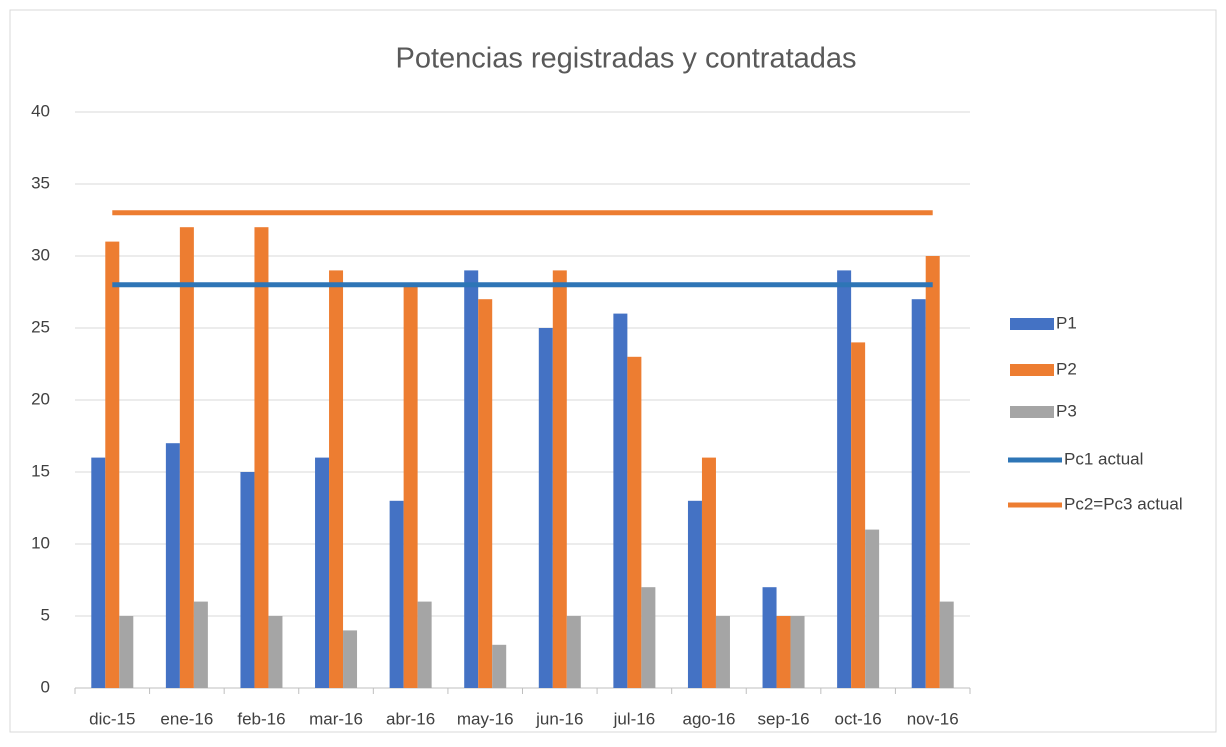 This screenshot has height=747, width=1226. What do you see at coordinates (1066, 322) in the screenshot?
I see `legend-label: P1` at bounding box center [1066, 322].